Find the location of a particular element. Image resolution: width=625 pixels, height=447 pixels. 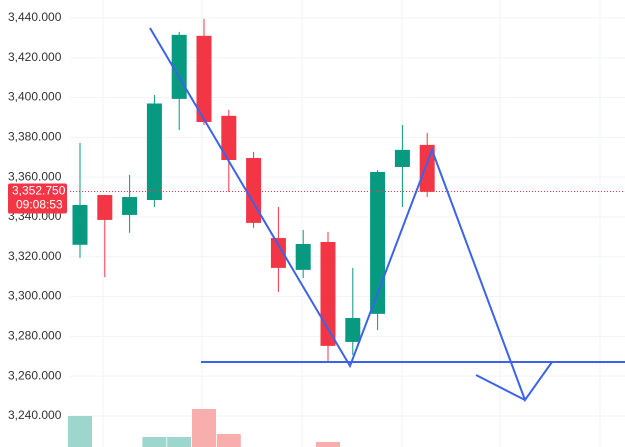

price-label-box is located at coordinates (37, 198).